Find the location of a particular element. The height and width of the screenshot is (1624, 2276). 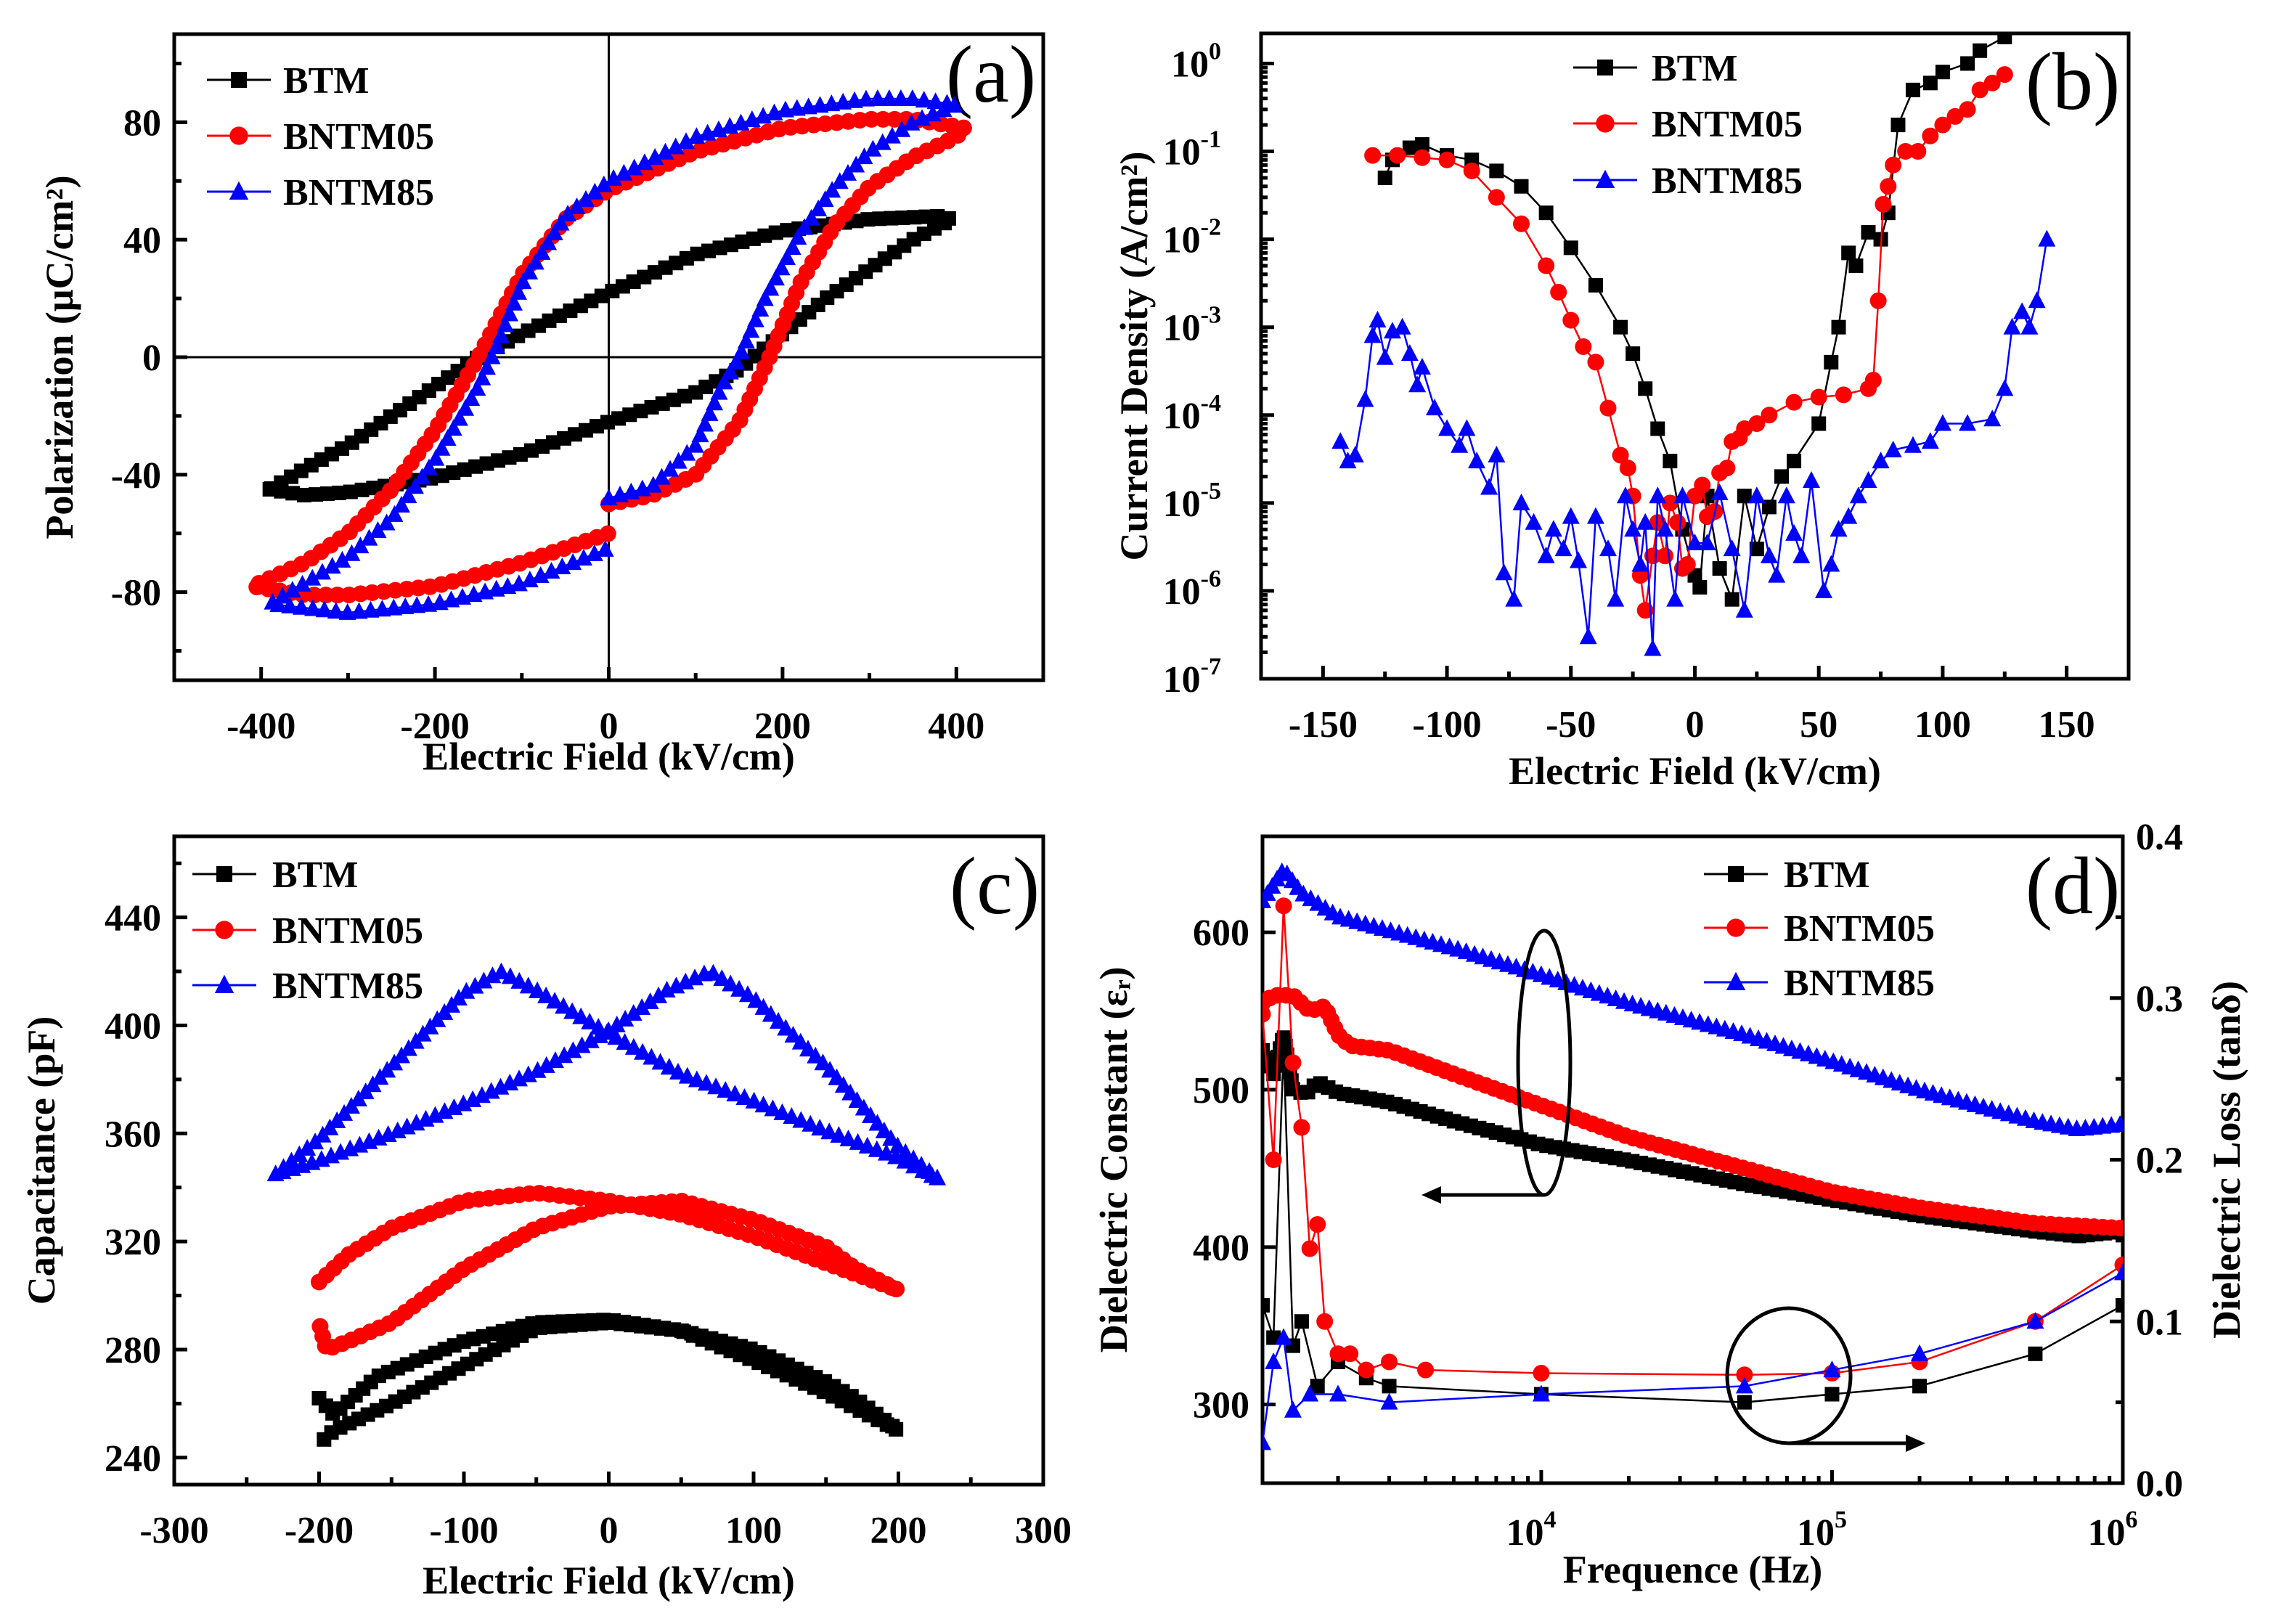

legend-label: BNTM05 is located at coordinates (1727, 125).